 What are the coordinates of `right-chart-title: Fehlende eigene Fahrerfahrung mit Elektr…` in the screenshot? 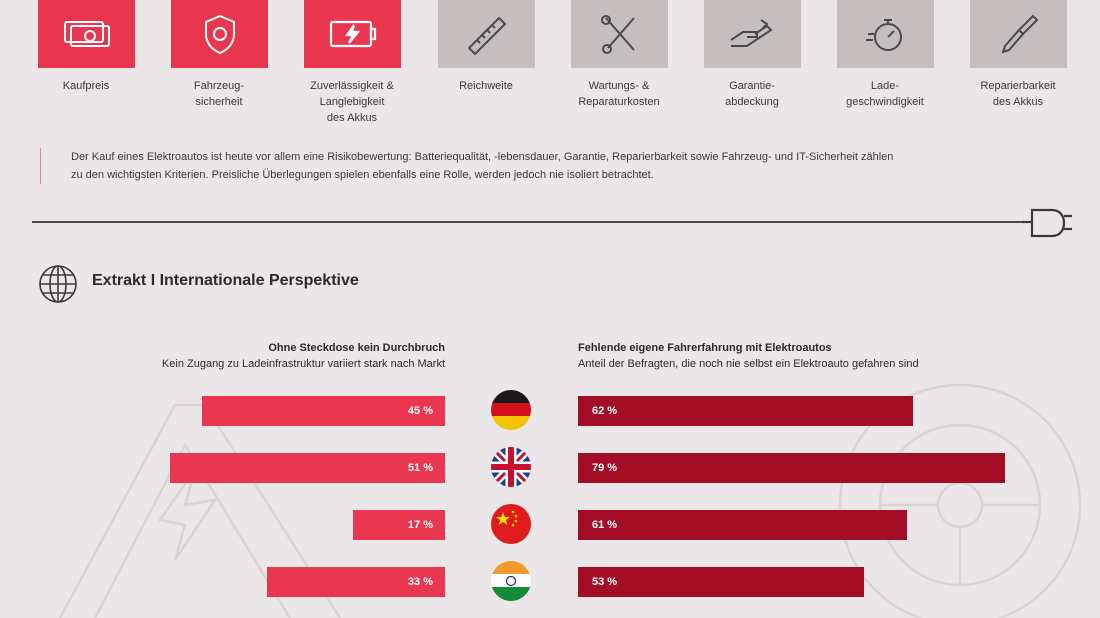 It's located at (705, 348).